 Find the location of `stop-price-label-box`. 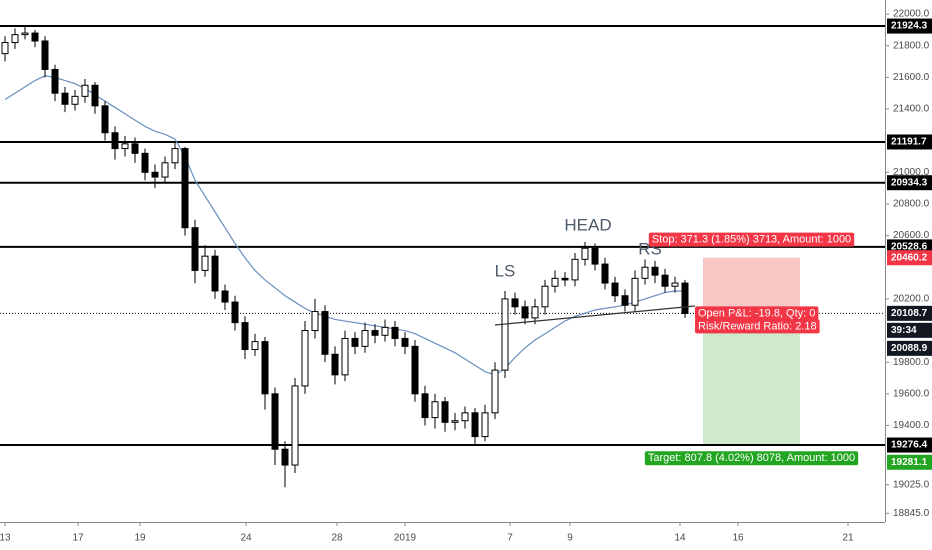

stop-price-label-box is located at coordinates (909, 258).